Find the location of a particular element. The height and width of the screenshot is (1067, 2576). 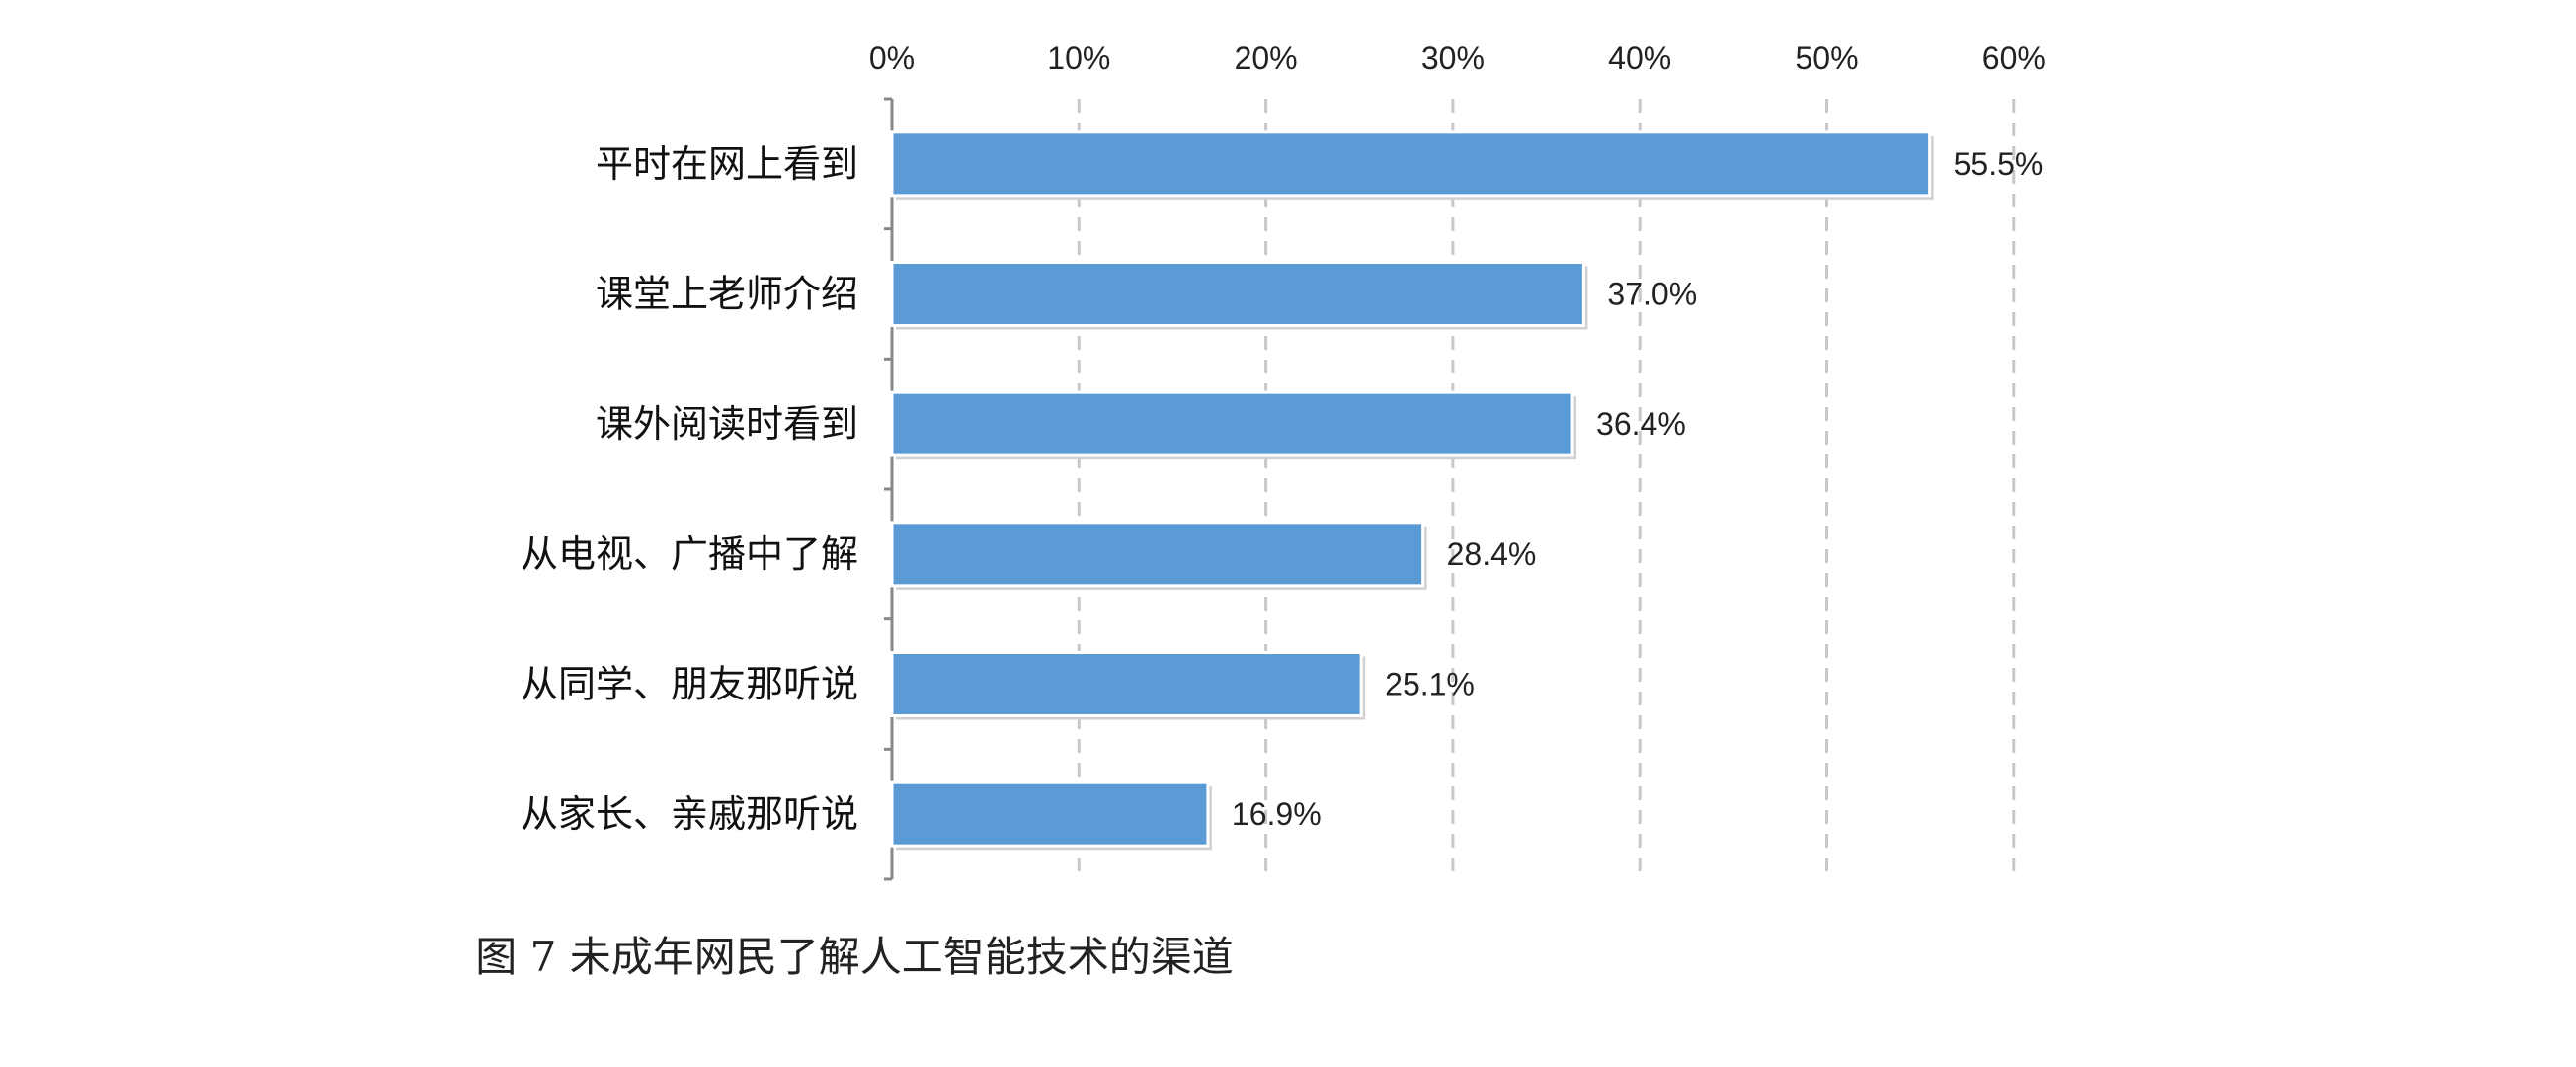

category-label: 课堂上老师介绍 is located at coordinates (727, 294).